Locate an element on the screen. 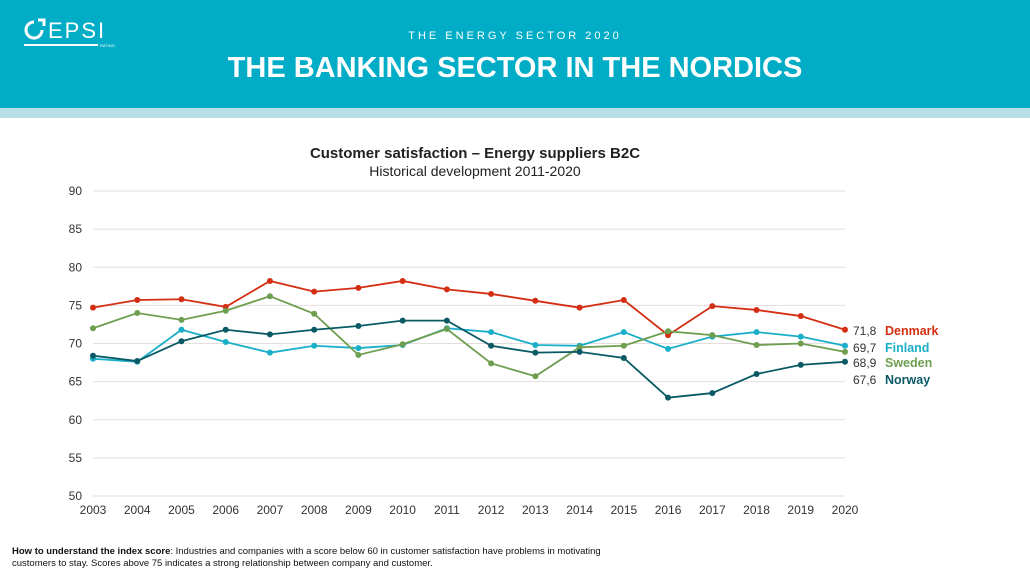 Image resolution: width=1030 pixels, height=579 pixels. end-value-label: 68,9 is located at coordinates (865, 363).